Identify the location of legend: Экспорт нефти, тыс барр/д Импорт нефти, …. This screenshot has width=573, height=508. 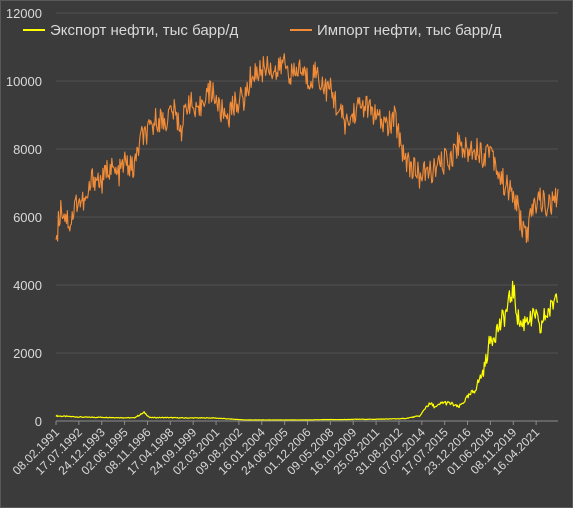
(262, 30).